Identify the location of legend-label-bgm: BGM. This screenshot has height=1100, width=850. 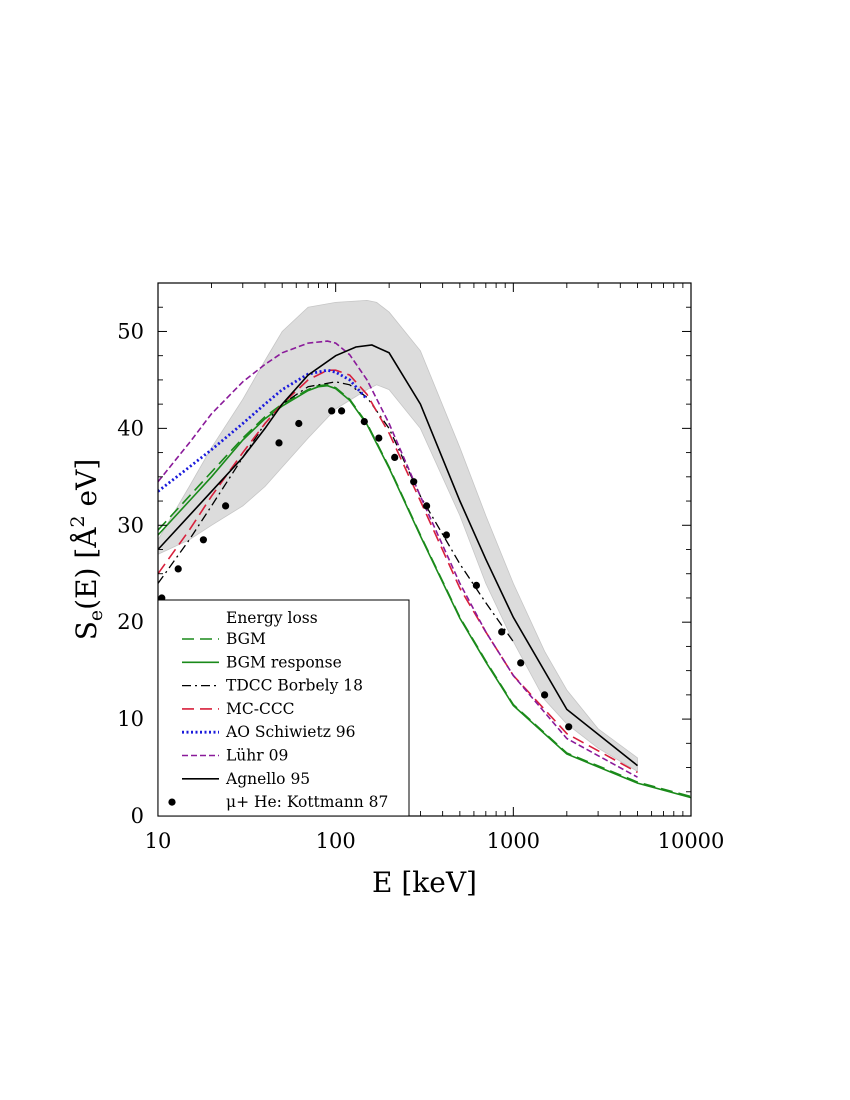
(246, 639).